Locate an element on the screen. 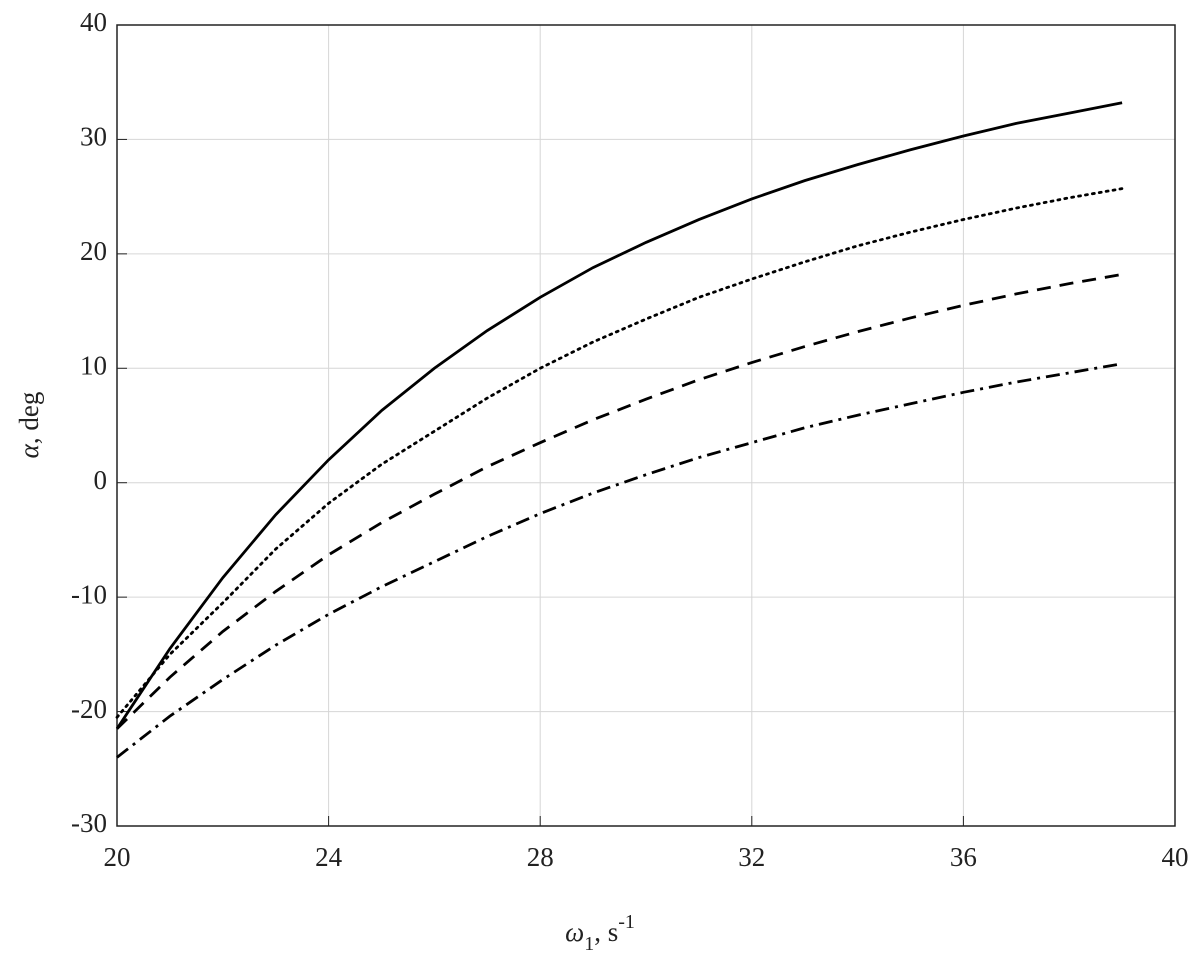 The height and width of the screenshot is (978, 1200). x-tick-label: 36 is located at coordinates (963, 857).